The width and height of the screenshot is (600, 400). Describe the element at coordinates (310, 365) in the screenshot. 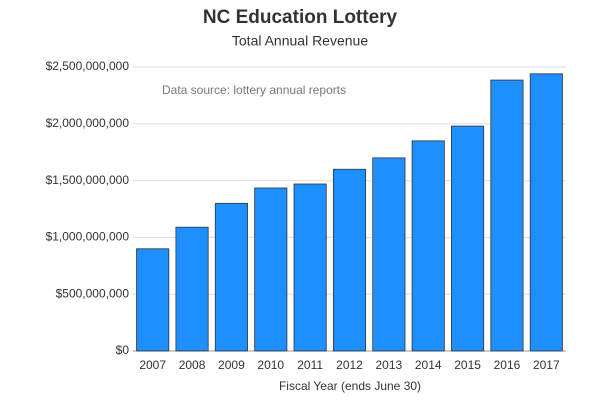

I see `x-tick-label: 2011` at that location.